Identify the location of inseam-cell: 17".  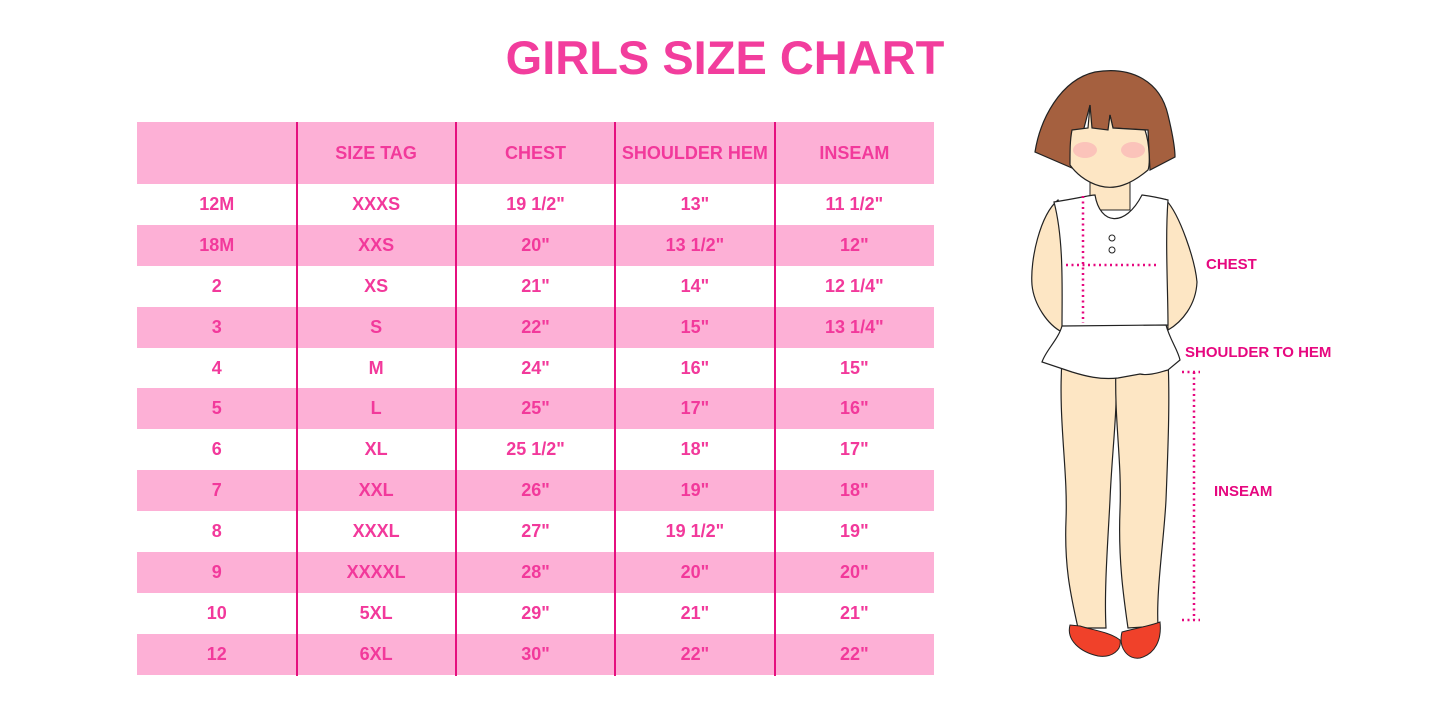
(854, 449).